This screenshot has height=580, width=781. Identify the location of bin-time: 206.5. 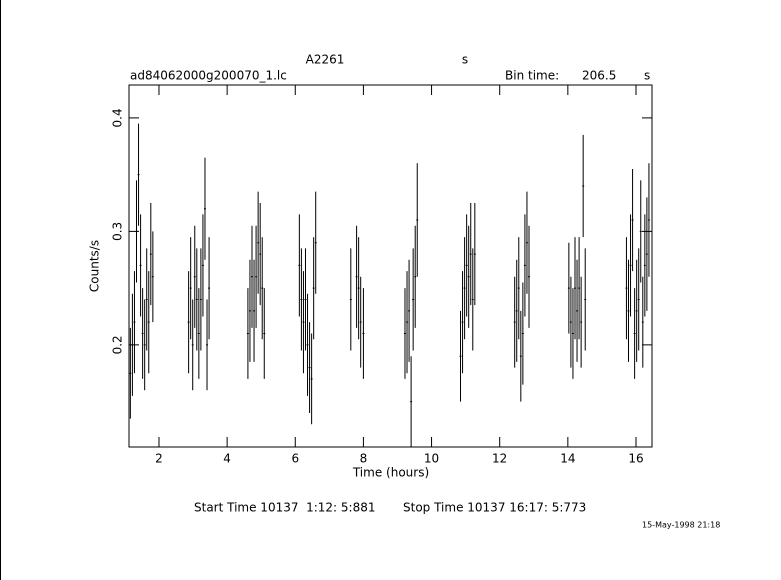
(599, 76).